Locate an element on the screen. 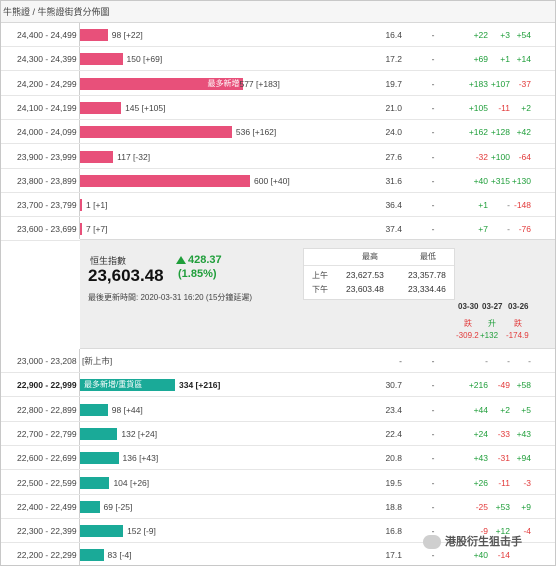 The height and width of the screenshot is (566, 556). strike-range: 23,000 - 23,208 is located at coordinates (47, 361).